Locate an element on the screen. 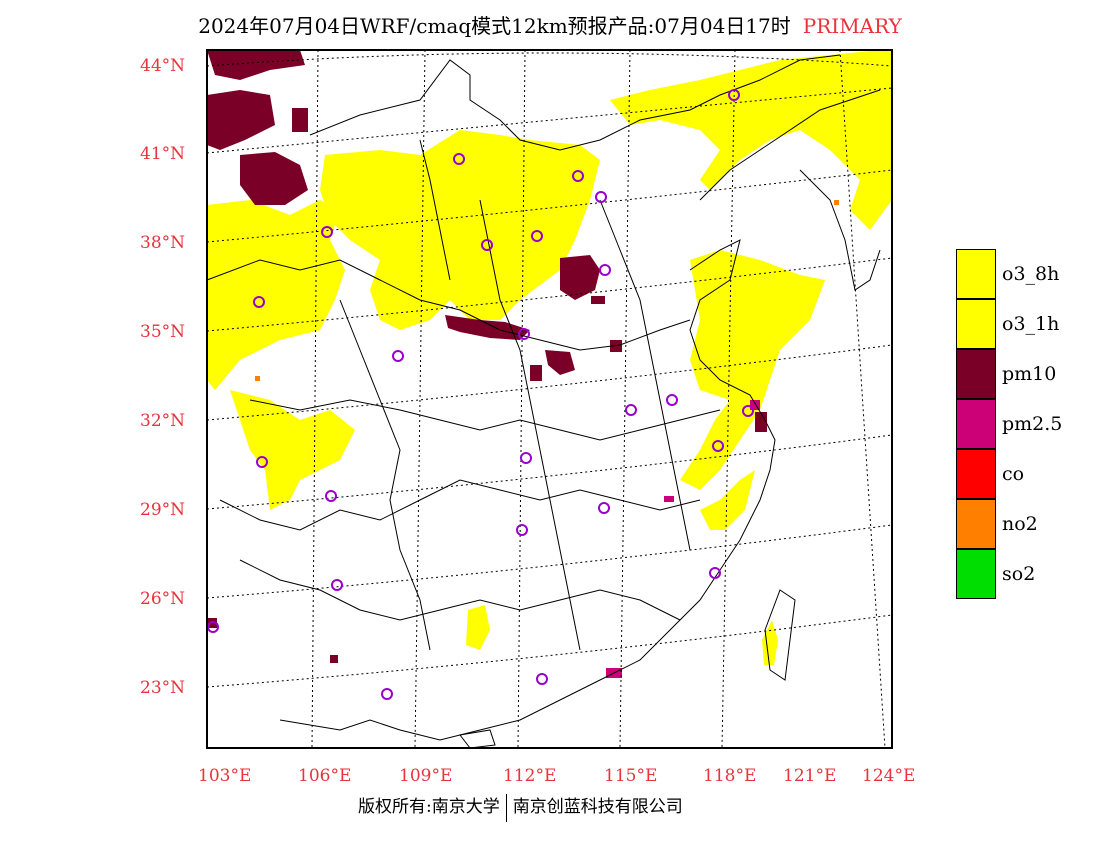 The image size is (1100, 850). pm10-region-inner-mongolia is located at coordinates (274, 178).